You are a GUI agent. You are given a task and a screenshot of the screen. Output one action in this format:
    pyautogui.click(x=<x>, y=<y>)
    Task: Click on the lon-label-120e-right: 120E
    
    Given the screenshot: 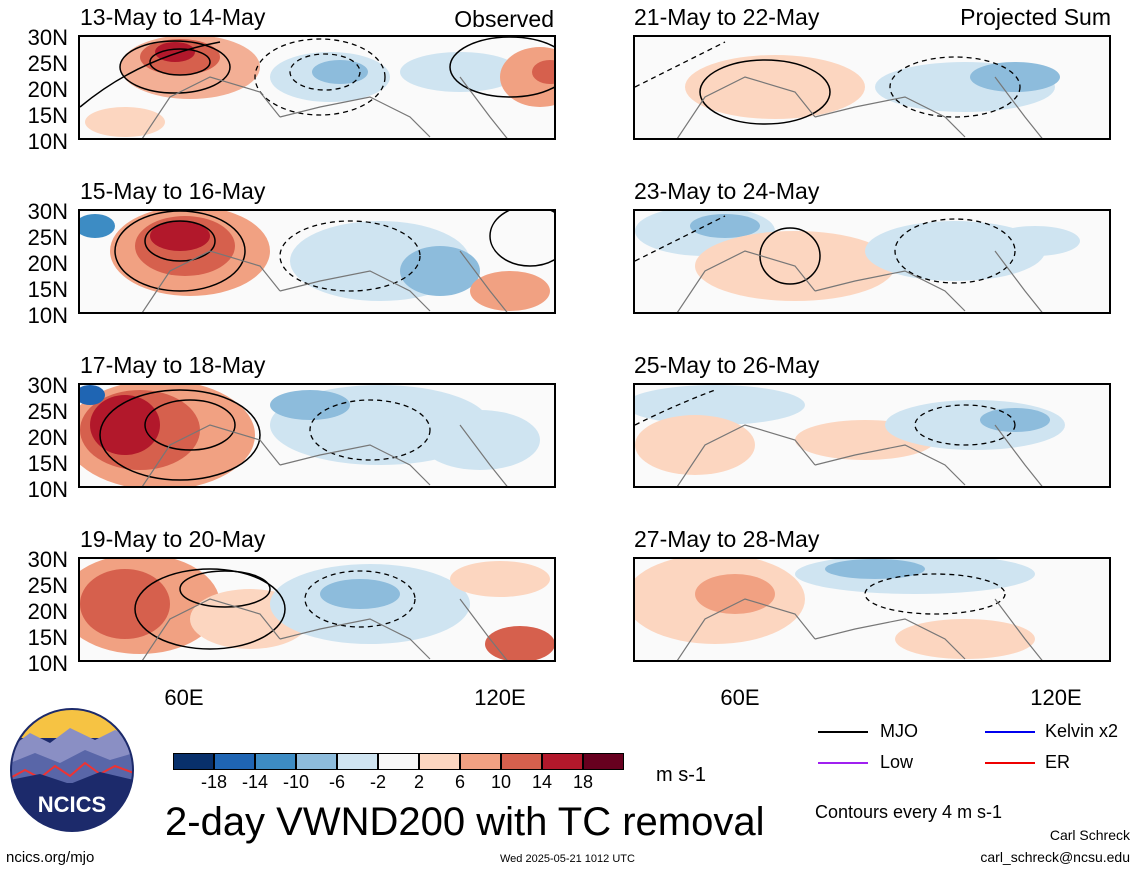 What is the action you would take?
    pyautogui.click(x=1056, y=697)
    